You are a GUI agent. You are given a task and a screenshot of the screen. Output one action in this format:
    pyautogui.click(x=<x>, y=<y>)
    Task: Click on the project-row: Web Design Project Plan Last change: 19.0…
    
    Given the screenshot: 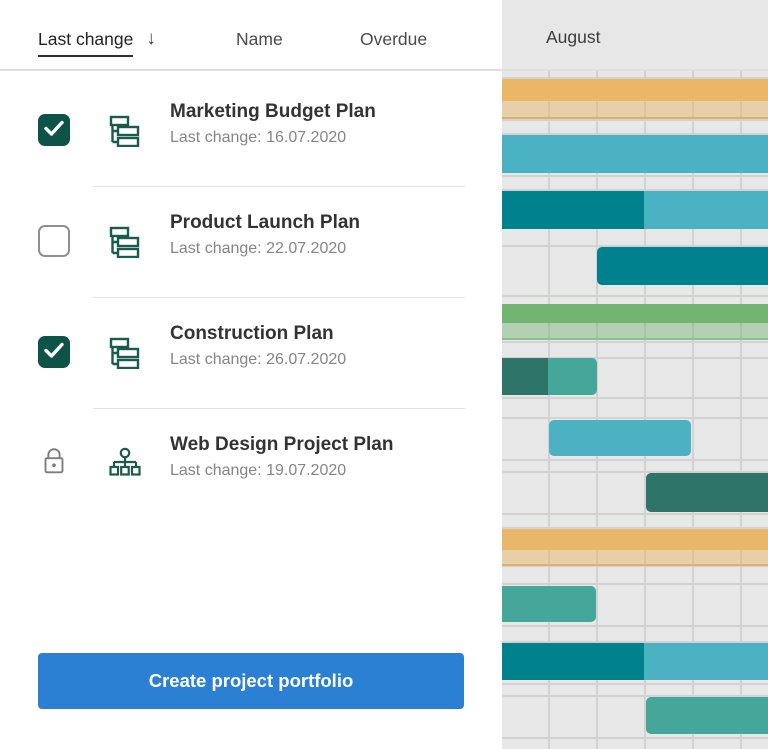 What is the action you would take?
    pyautogui.click(x=251, y=463)
    